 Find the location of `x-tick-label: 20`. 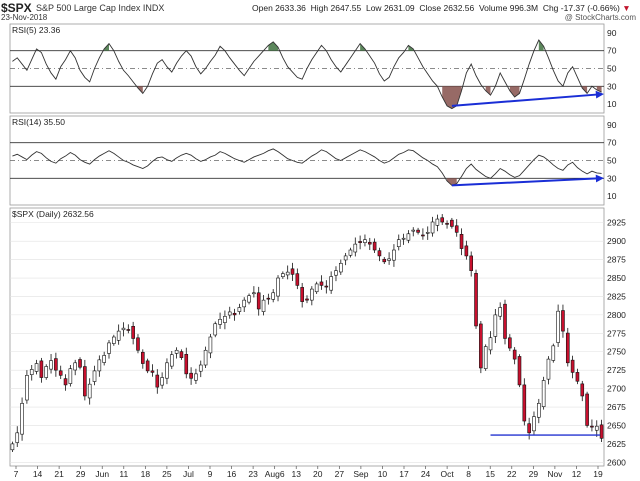

x-tick-label: 20 is located at coordinates (318, 474).